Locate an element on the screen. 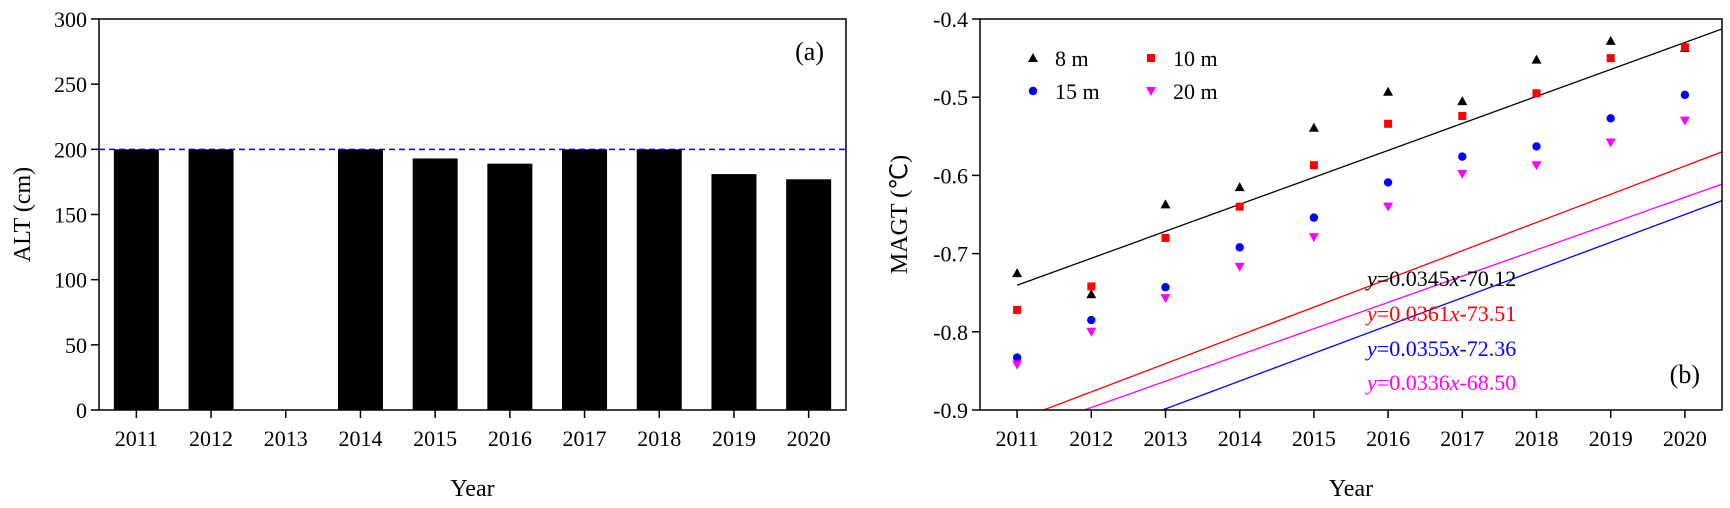 This screenshot has width=1730, height=508. legend-label: 10 m is located at coordinates (1195, 58).